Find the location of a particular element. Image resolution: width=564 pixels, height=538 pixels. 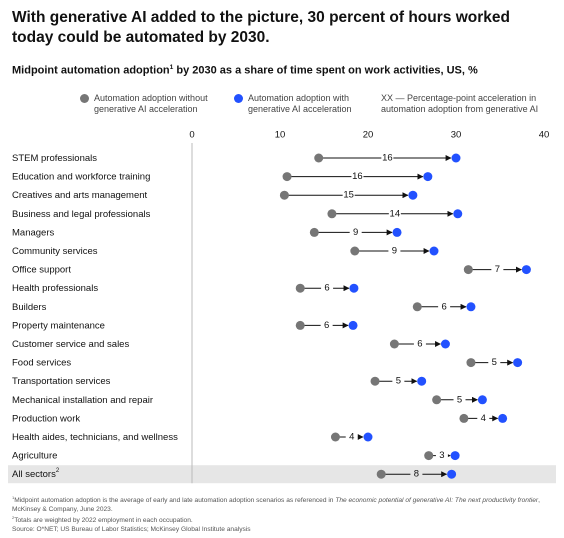

category-label: Property maintenance is located at coordinates (58, 325).